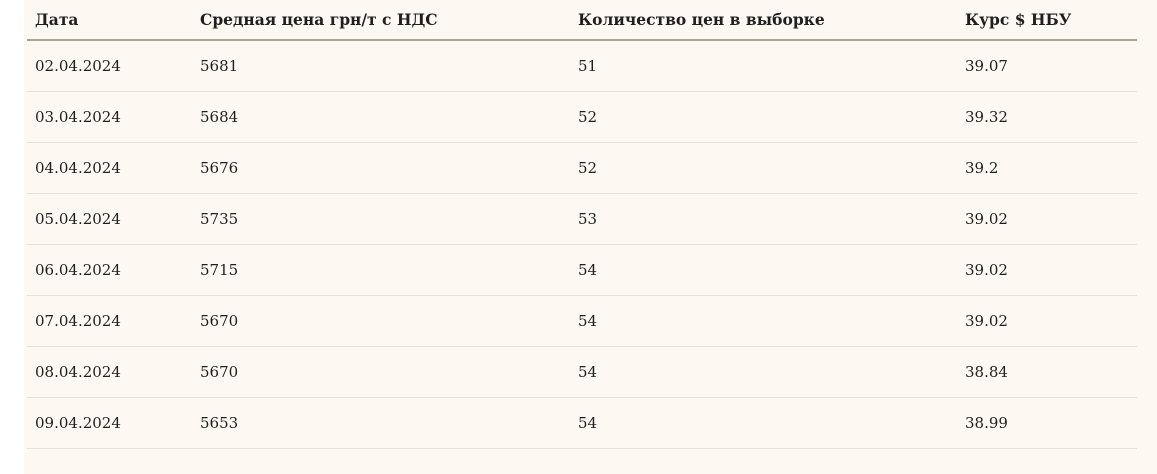 The height and width of the screenshot is (474, 1157). I want to click on cell-price: 5653, so click(219, 423).